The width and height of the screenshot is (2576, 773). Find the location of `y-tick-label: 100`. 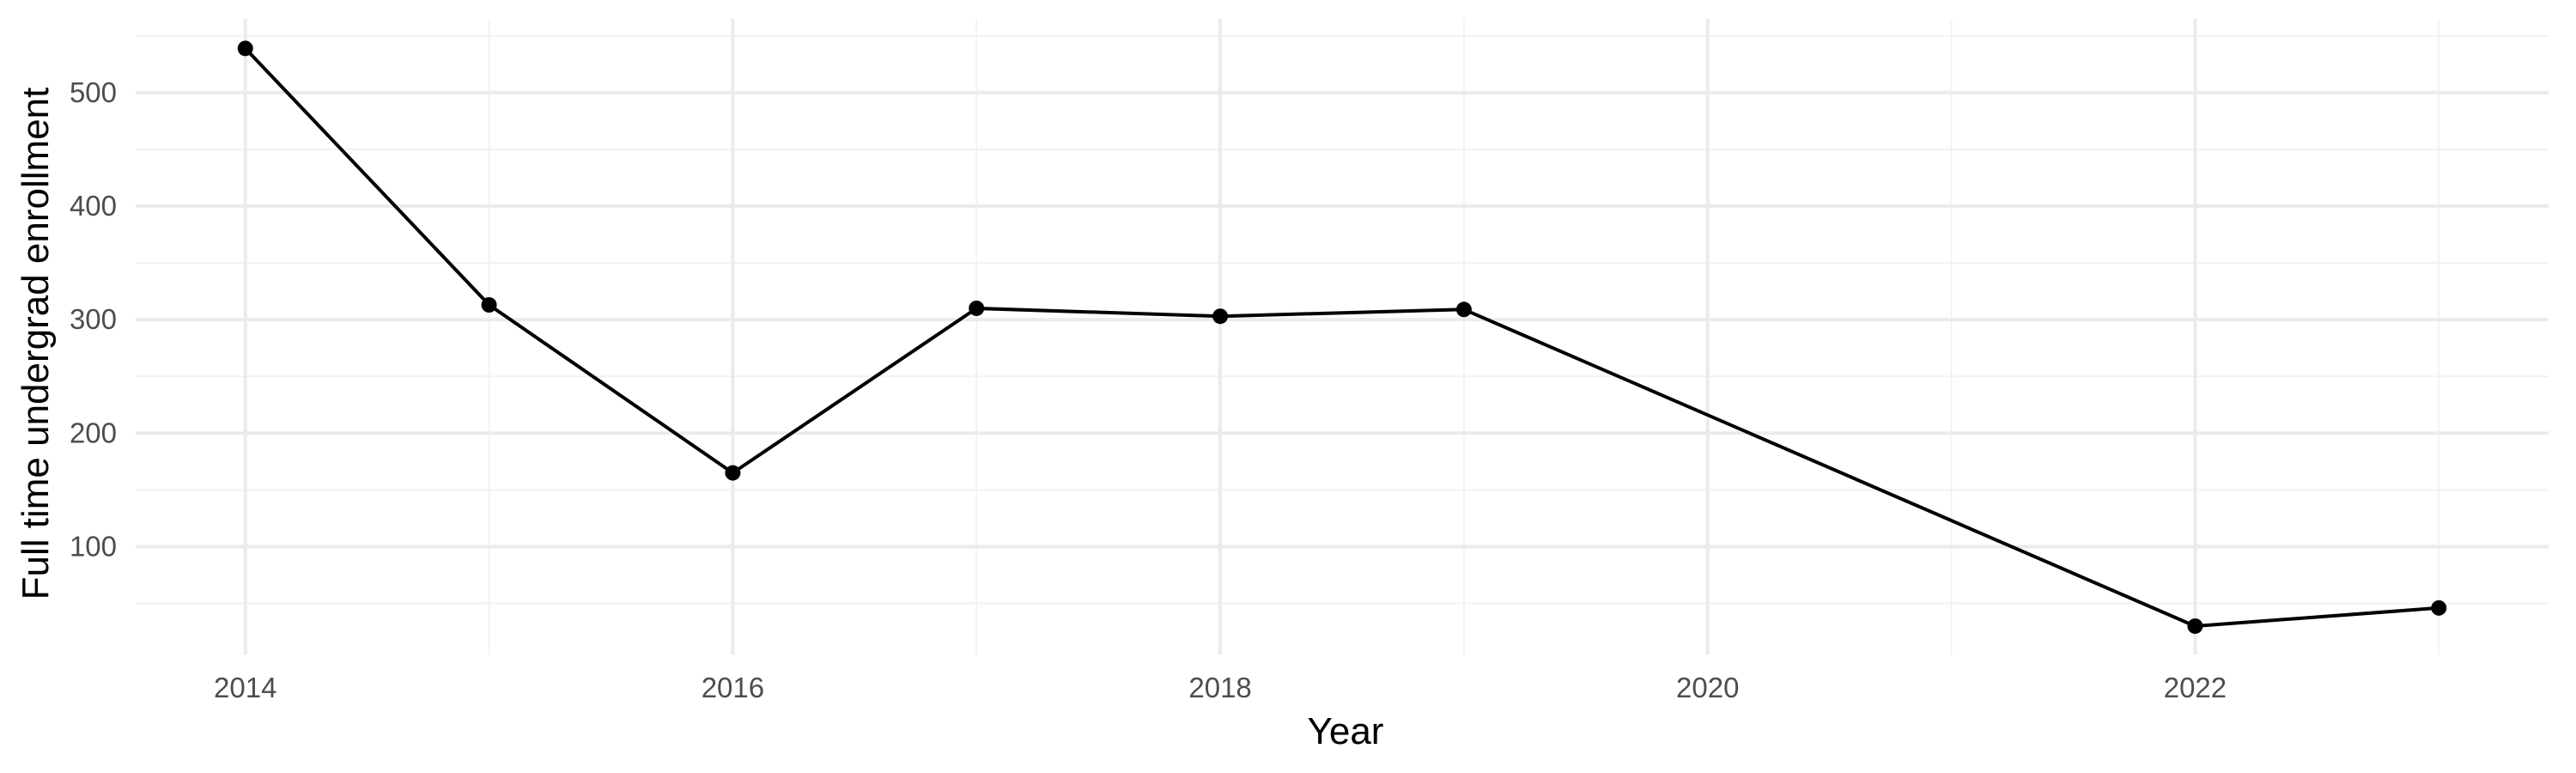

y-tick-label: 100 is located at coordinates (93, 546).